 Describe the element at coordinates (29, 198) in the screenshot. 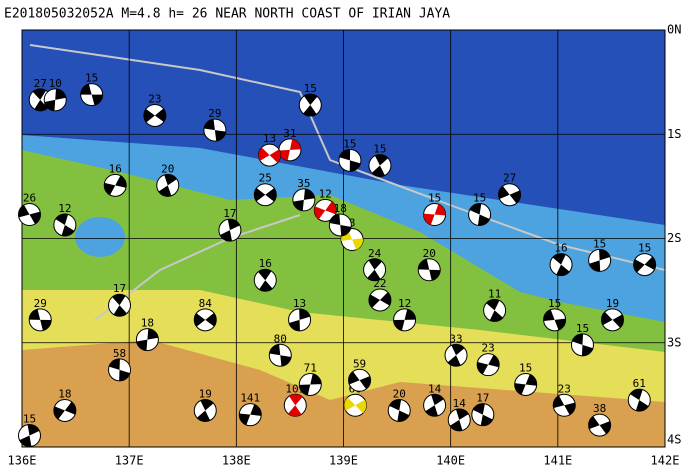

I see `depth-label: 26` at that location.